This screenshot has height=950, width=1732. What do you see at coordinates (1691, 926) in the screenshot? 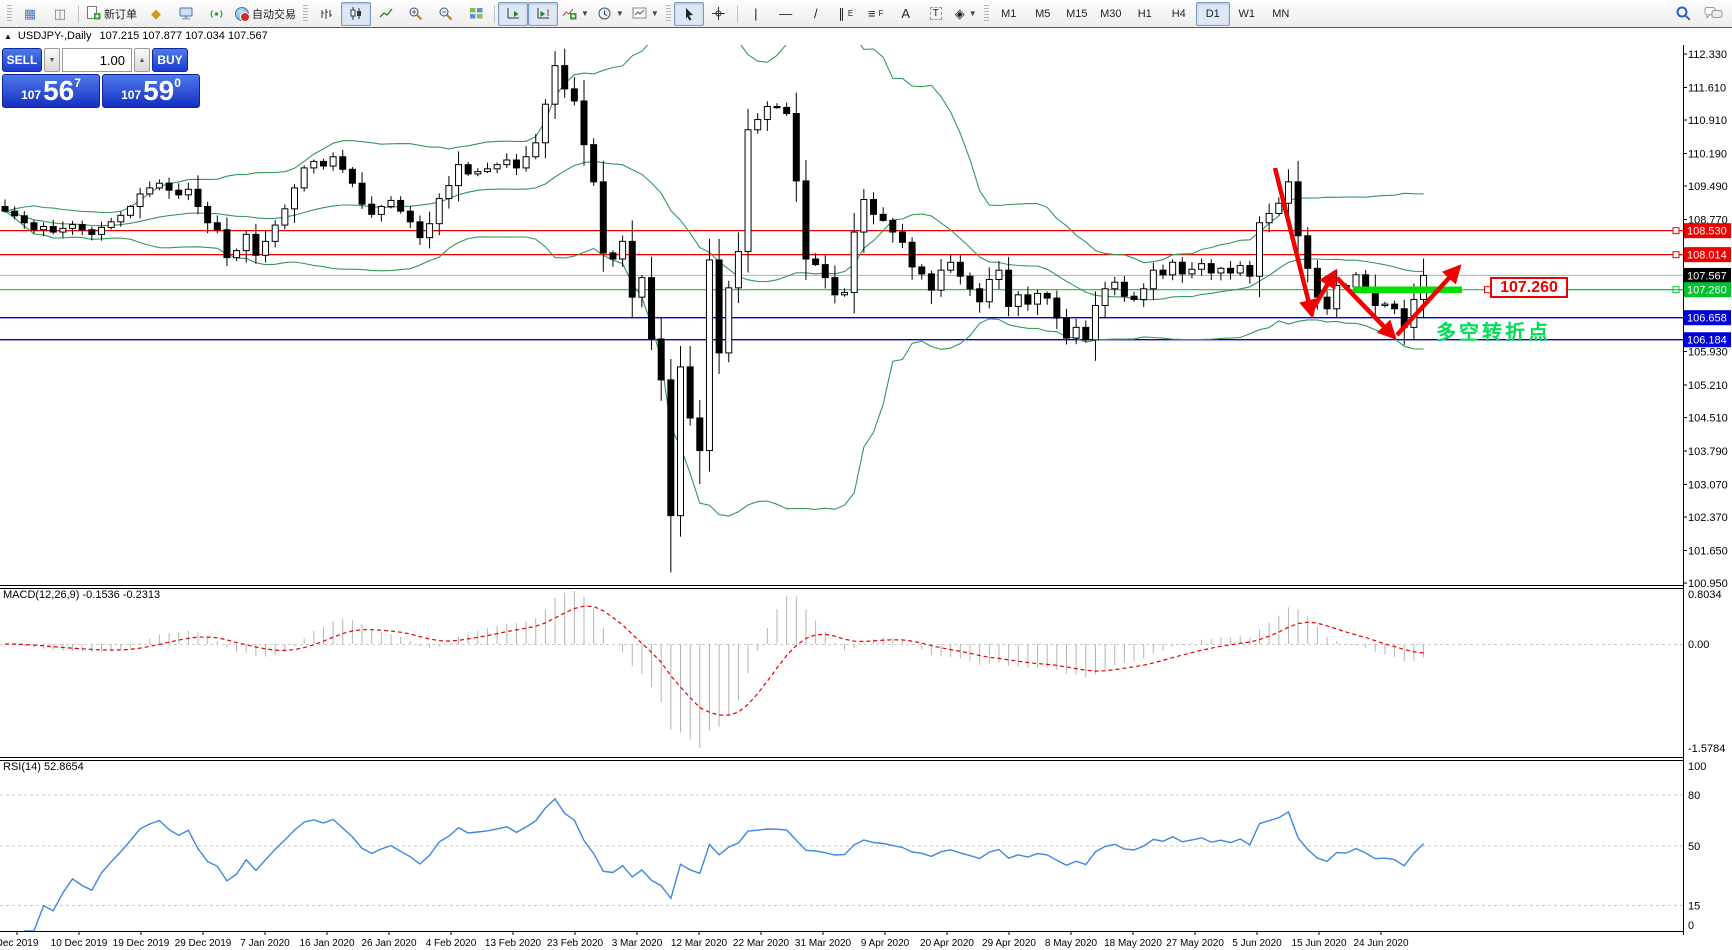
I see `svg-text: 0` at bounding box center [1691, 926].